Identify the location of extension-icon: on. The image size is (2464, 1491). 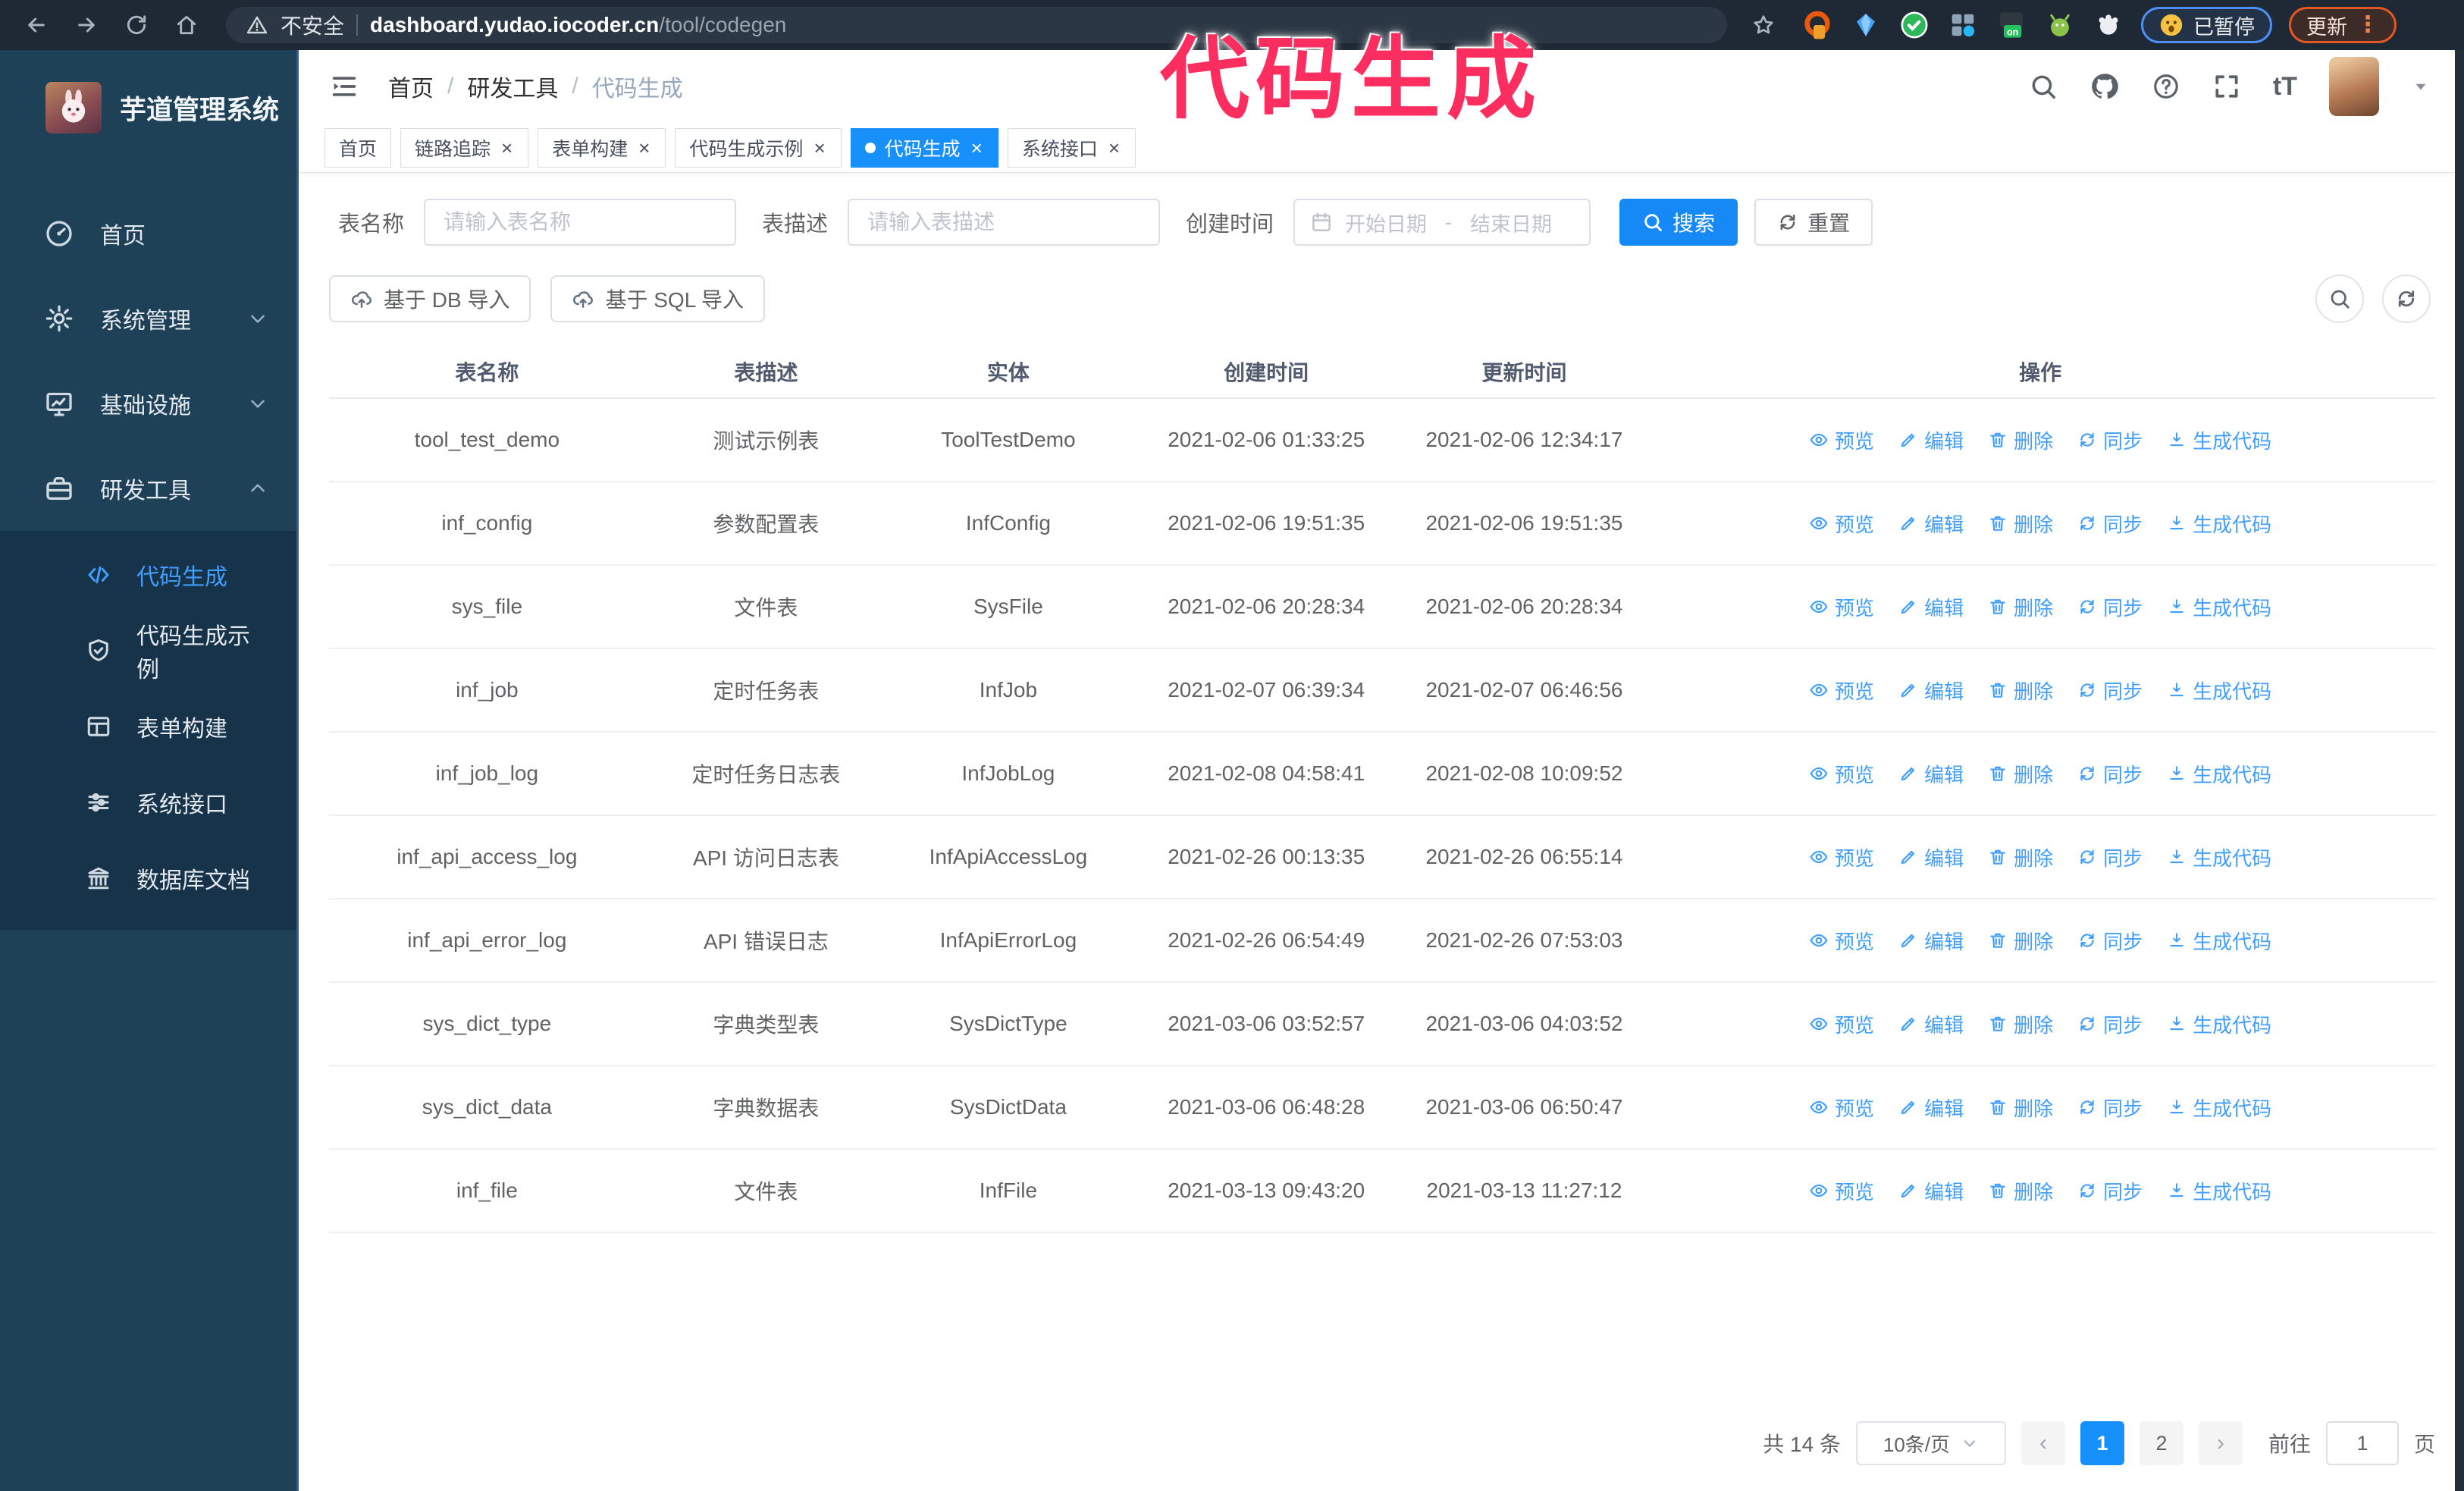
(2011, 25).